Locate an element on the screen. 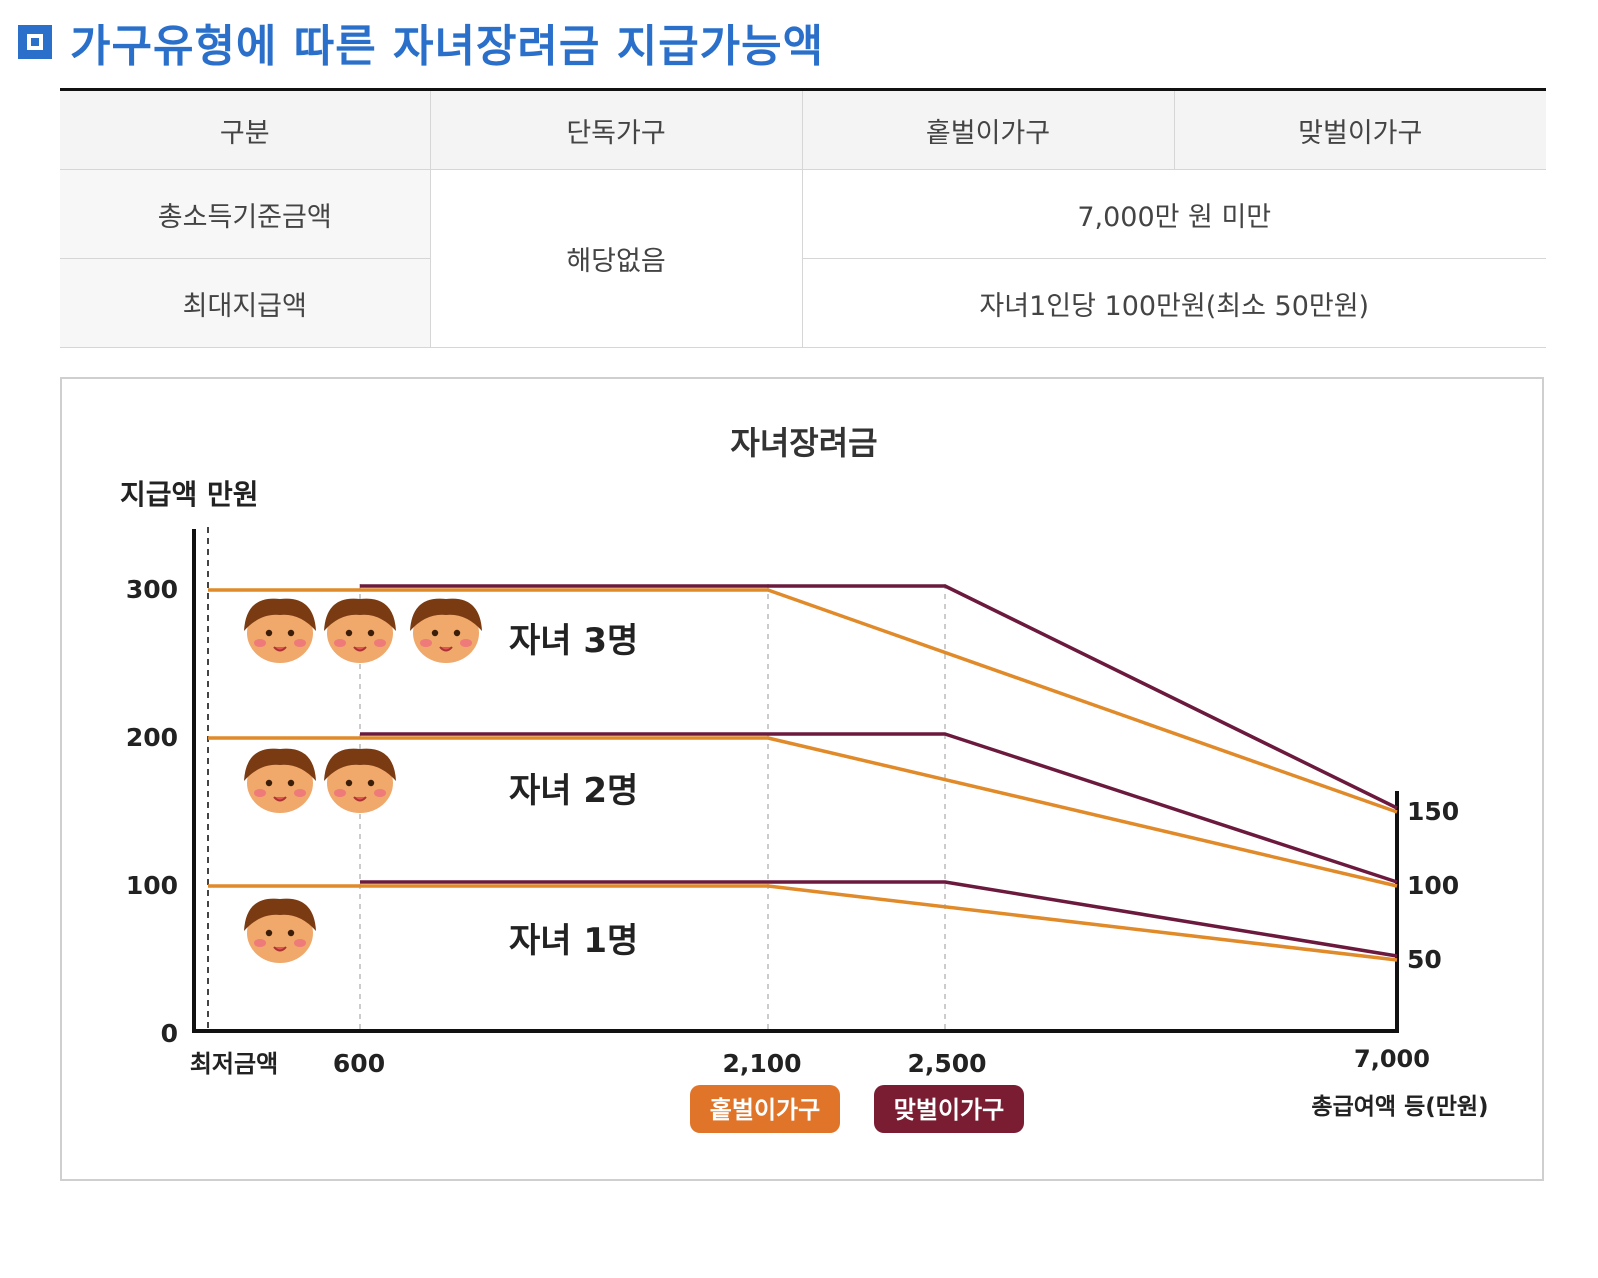 This screenshot has width=1598, height=1278. legend-label: 홑벌이가구 is located at coordinates (765, 1110).